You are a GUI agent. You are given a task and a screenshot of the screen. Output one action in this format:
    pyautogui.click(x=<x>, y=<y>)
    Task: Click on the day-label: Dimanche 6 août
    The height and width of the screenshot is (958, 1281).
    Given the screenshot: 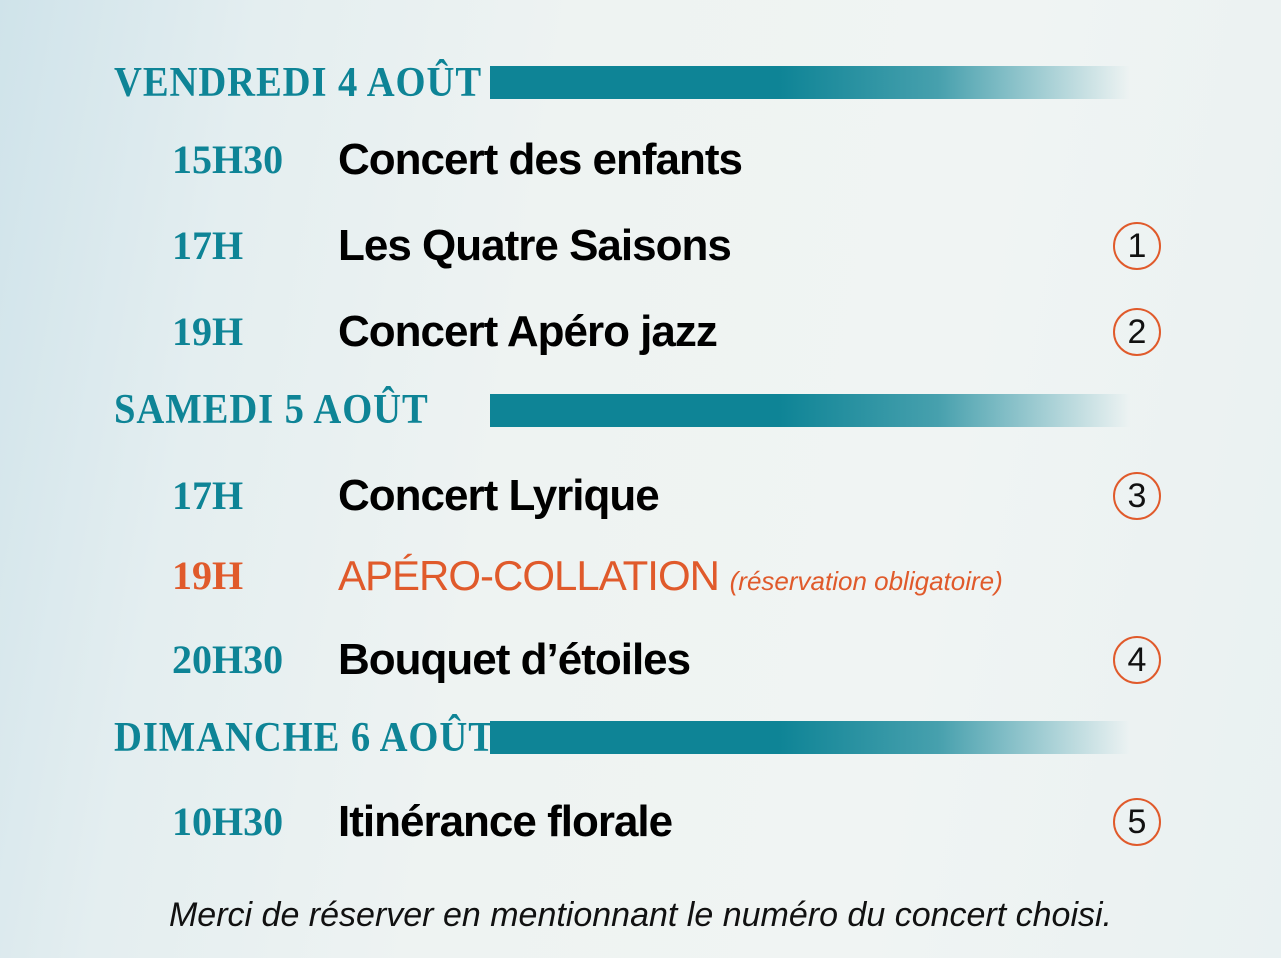 What is the action you would take?
    pyautogui.click(x=304, y=738)
    